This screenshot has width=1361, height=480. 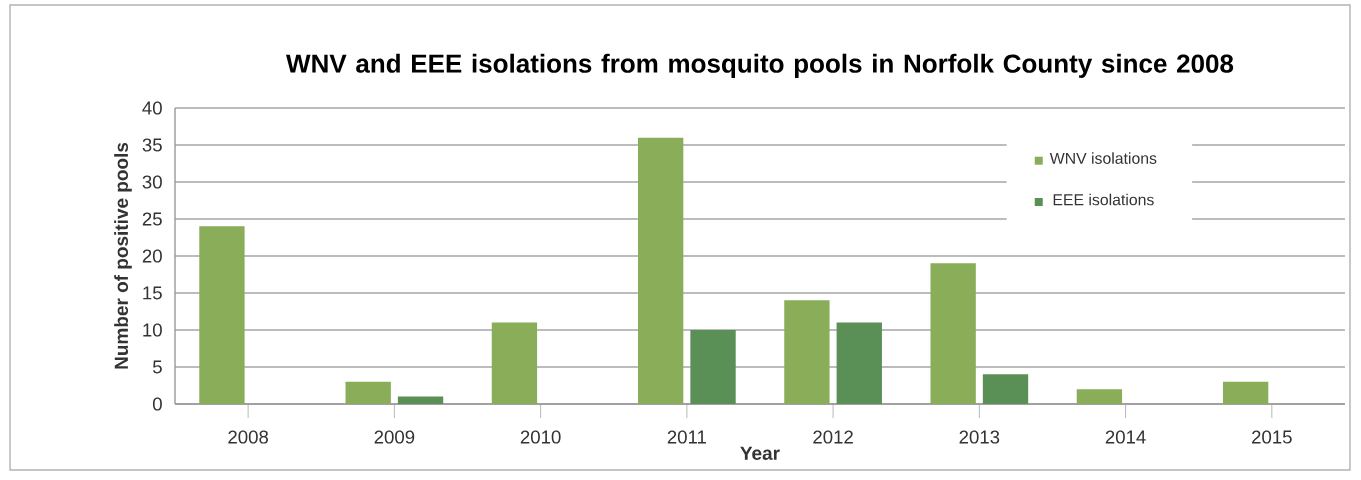 What do you see at coordinates (540, 437) in the screenshot?
I see `x-tick-label: 2010` at bounding box center [540, 437].